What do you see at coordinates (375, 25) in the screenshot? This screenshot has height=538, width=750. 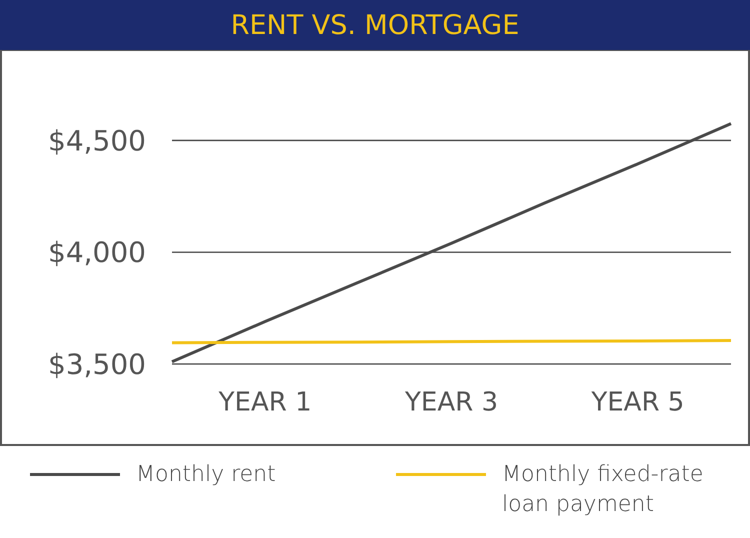 I see `chart-title: RENT VS. MORTGAGE` at bounding box center [375, 25].